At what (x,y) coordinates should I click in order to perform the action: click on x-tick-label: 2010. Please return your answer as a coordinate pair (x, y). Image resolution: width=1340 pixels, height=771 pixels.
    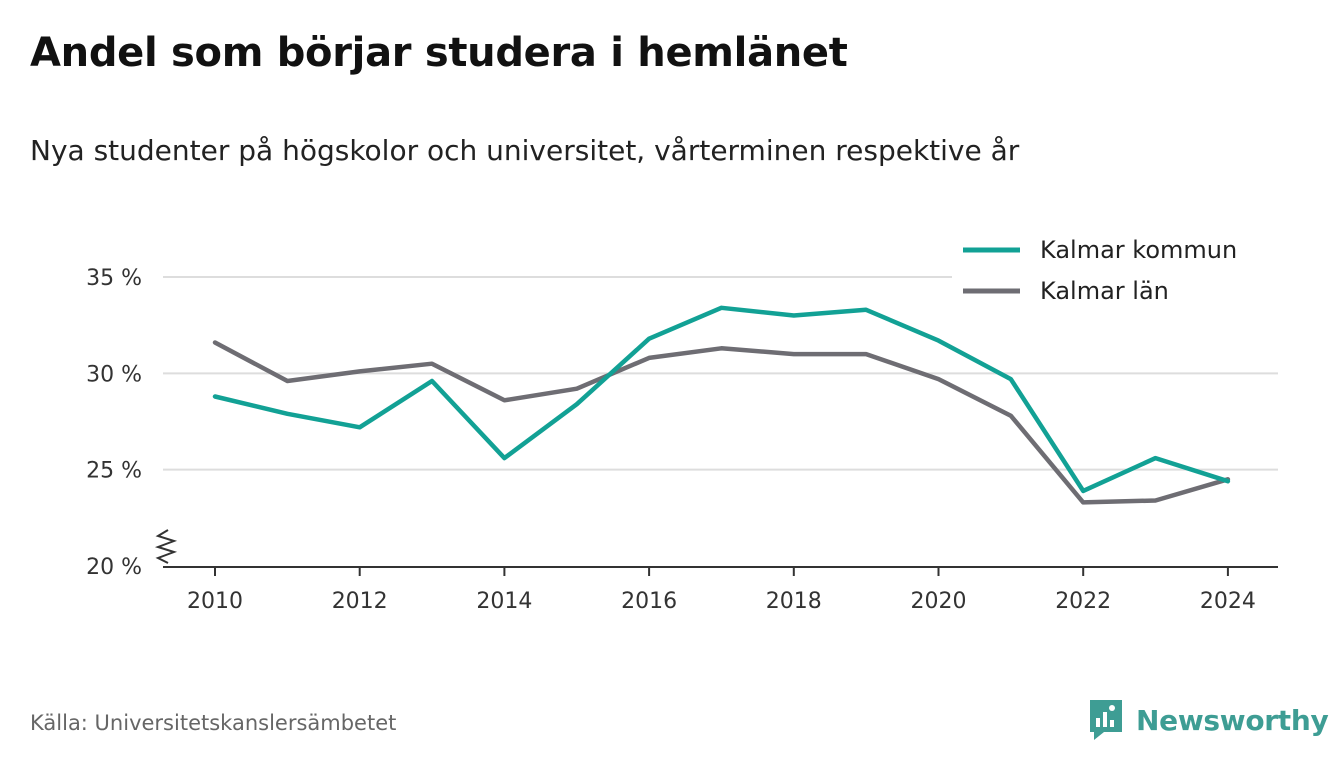
    Looking at the image, I should click on (215, 601).